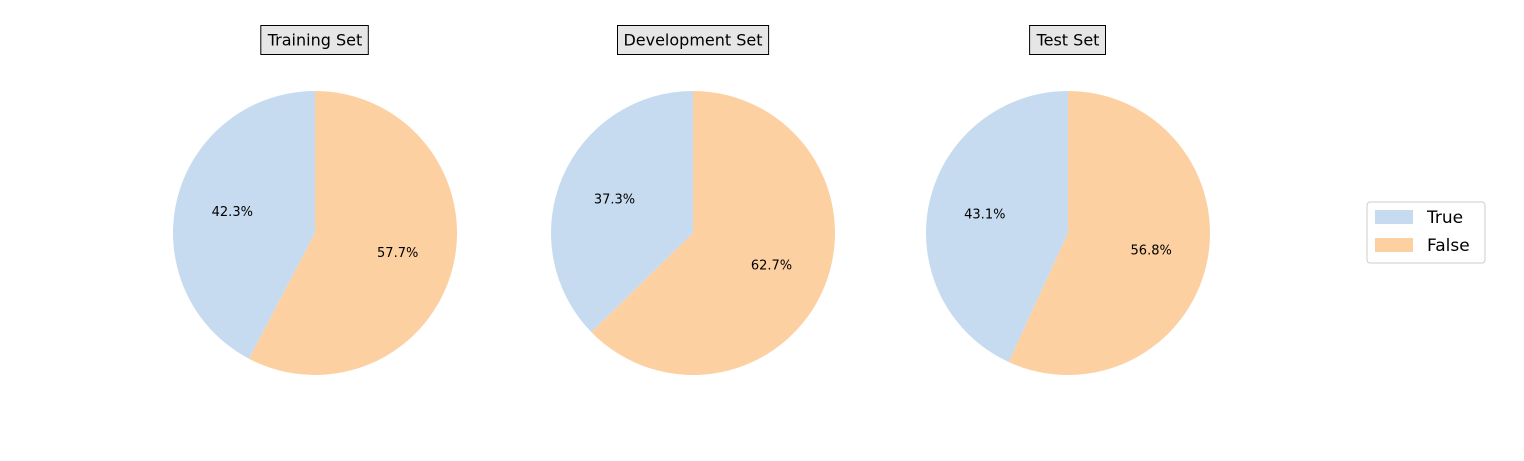 The width and height of the screenshot is (1524, 461). Describe the element at coordinates (1444, 218) in the screenshot. I see `legend-label-true: True` at that location.